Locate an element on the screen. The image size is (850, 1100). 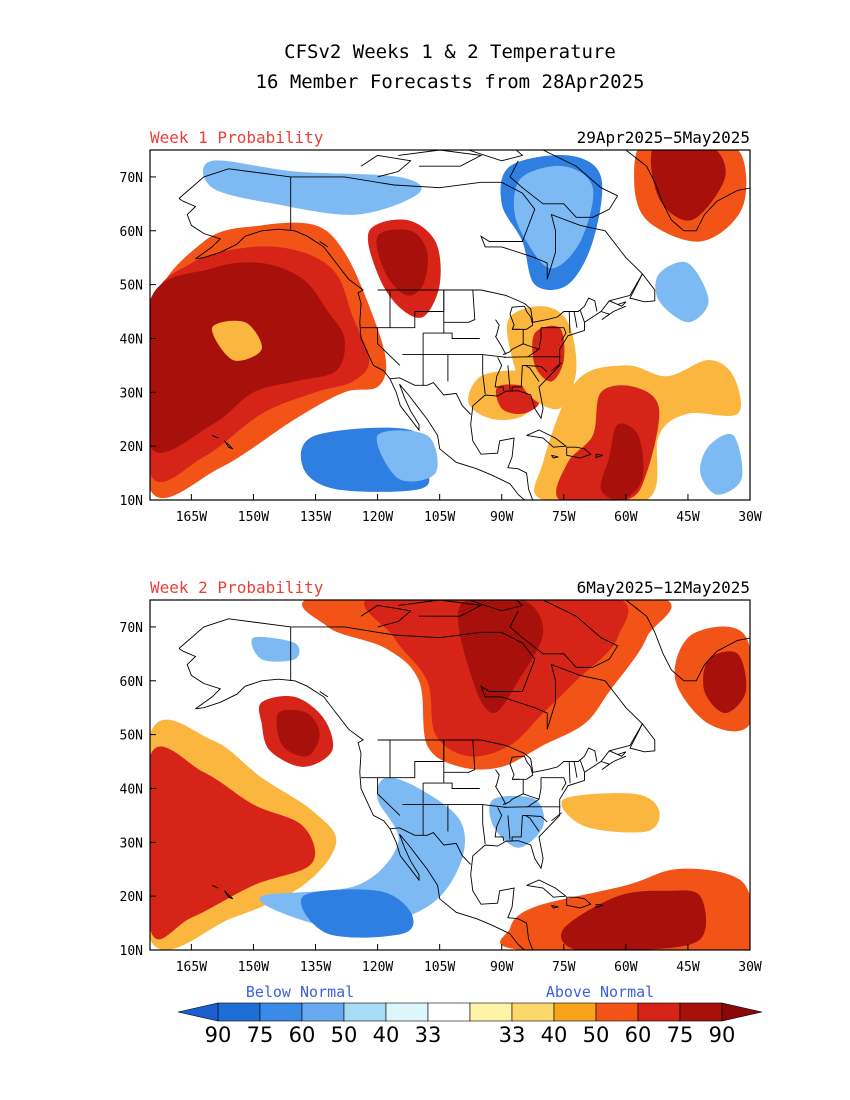
week1-dates: 29Apr2025−5May2025 is located at coordinates (663, 137).